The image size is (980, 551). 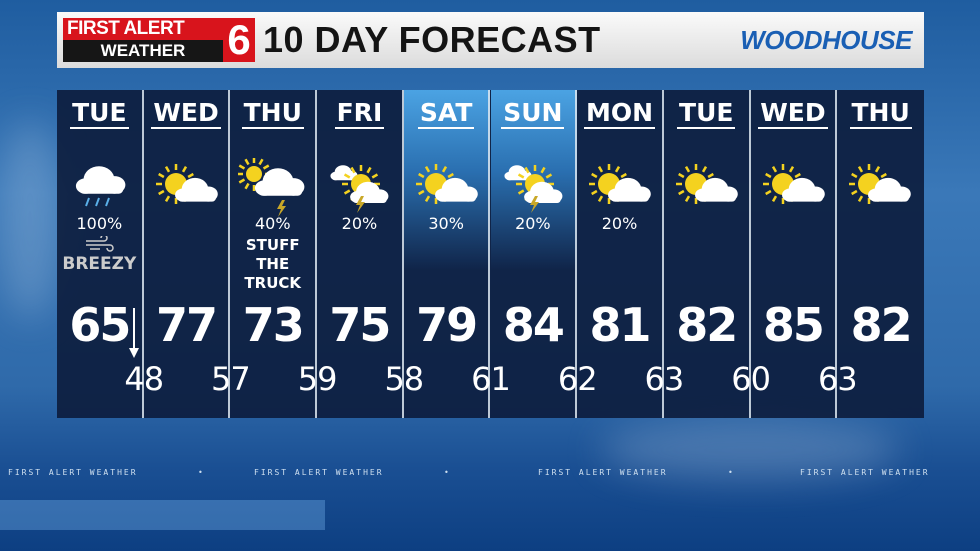 I want to click on high-temp: 84, so click(x=533, y=325).